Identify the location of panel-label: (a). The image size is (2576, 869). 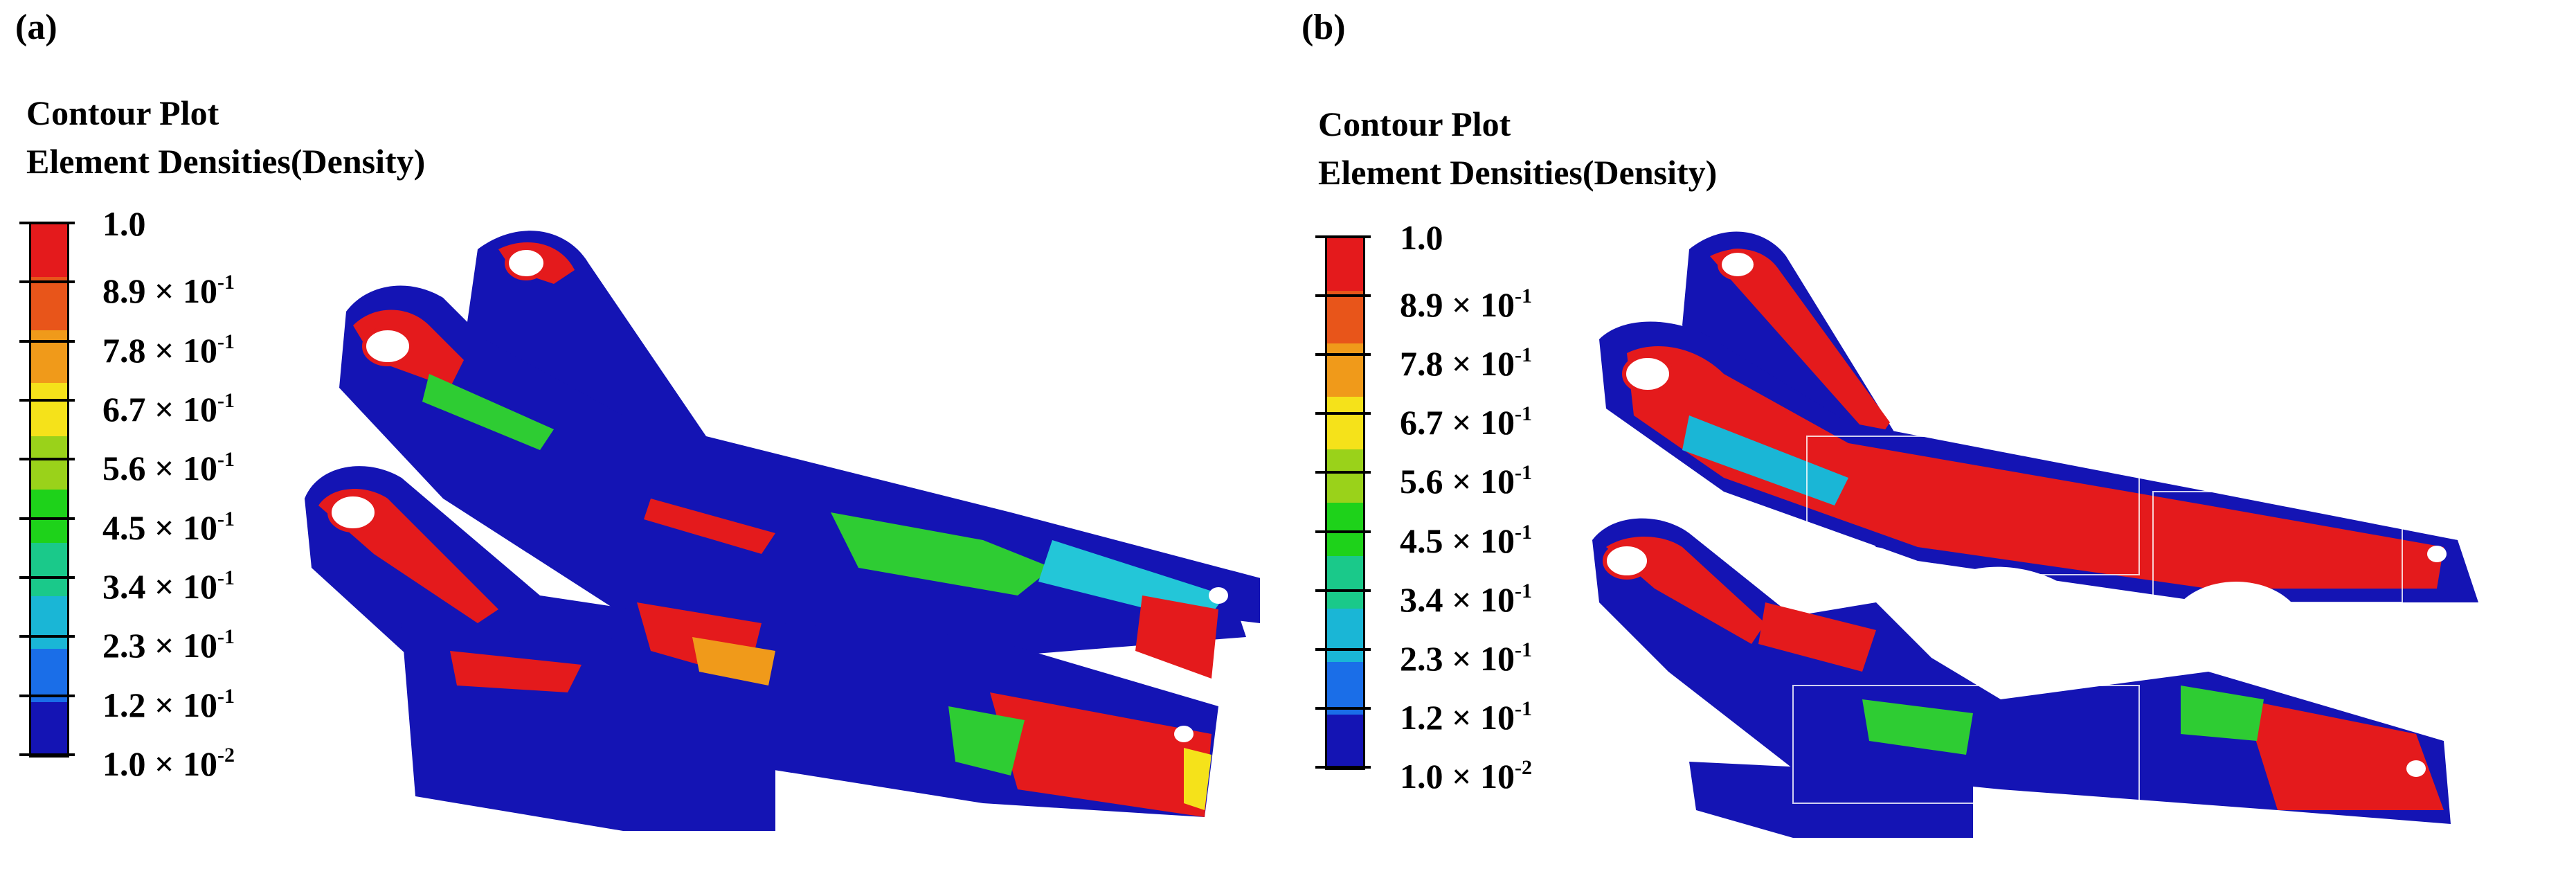
(36, 27).